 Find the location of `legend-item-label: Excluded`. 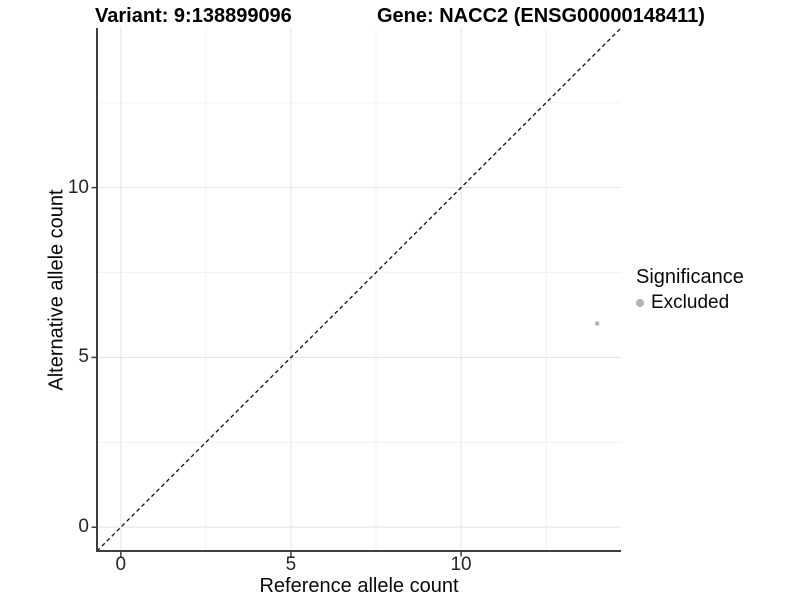

legend-item-label: Excluded is located at coordinates (690, 302).